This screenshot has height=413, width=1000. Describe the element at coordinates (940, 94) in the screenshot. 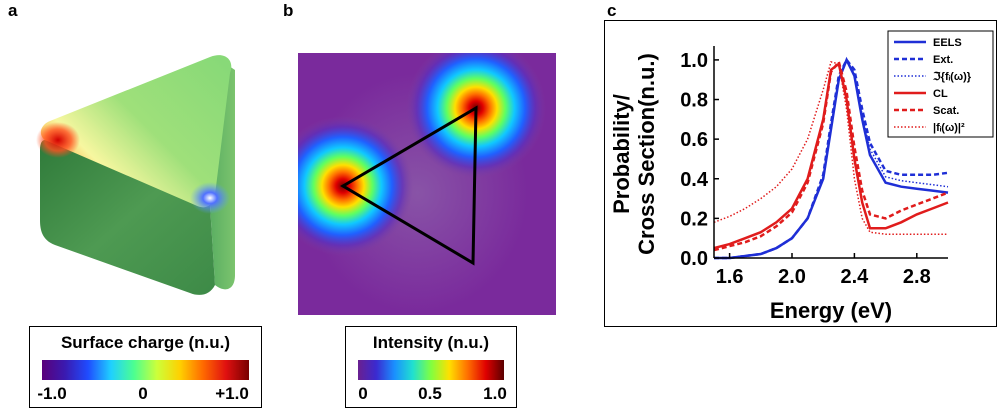

I see `legend-label-3: CL` at that location.